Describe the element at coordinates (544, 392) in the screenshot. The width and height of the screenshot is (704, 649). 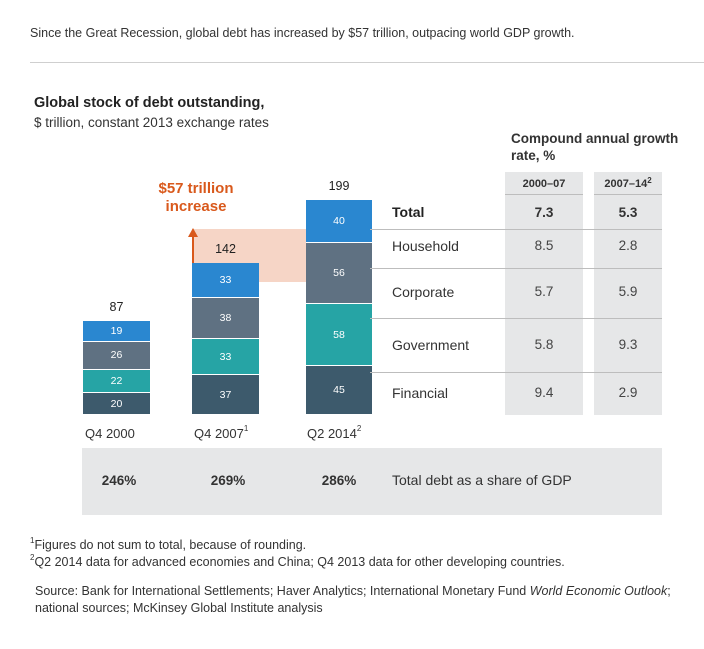
I see `growth-financial-2000-07: 9.4` at that location.